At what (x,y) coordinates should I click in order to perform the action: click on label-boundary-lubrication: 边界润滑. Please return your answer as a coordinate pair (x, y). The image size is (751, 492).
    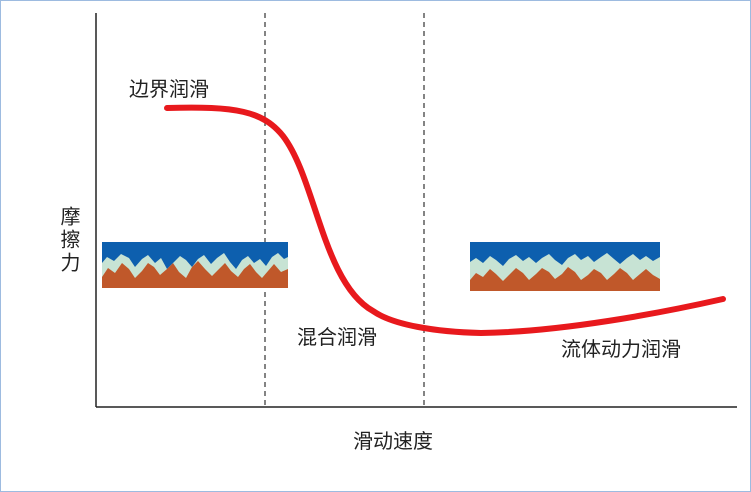
    Looking at the image, I should click on (169, 89).